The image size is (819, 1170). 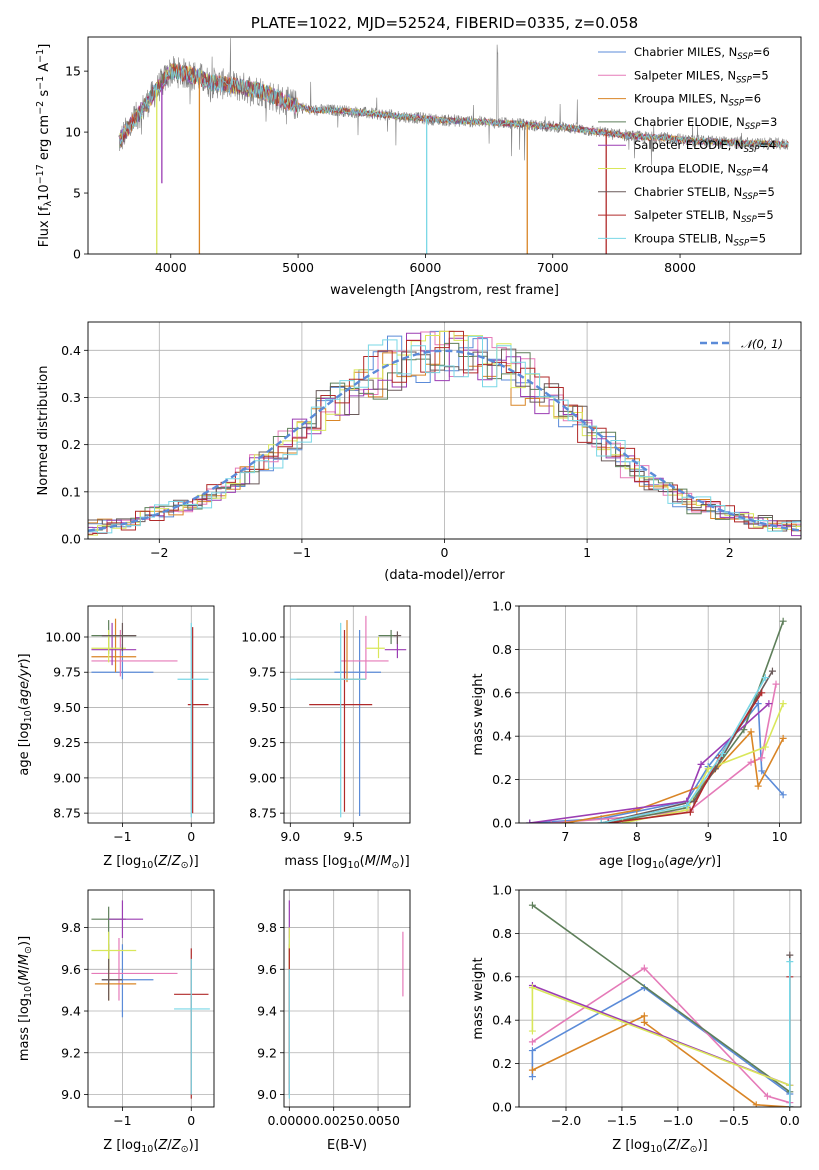 What do you see at coordinates (44, 146) in the screenshot?
I see `y-axis-label: Flux [fλ10−17 erg cm−2 s−1 A−1]` at bounding box center [44, 146].